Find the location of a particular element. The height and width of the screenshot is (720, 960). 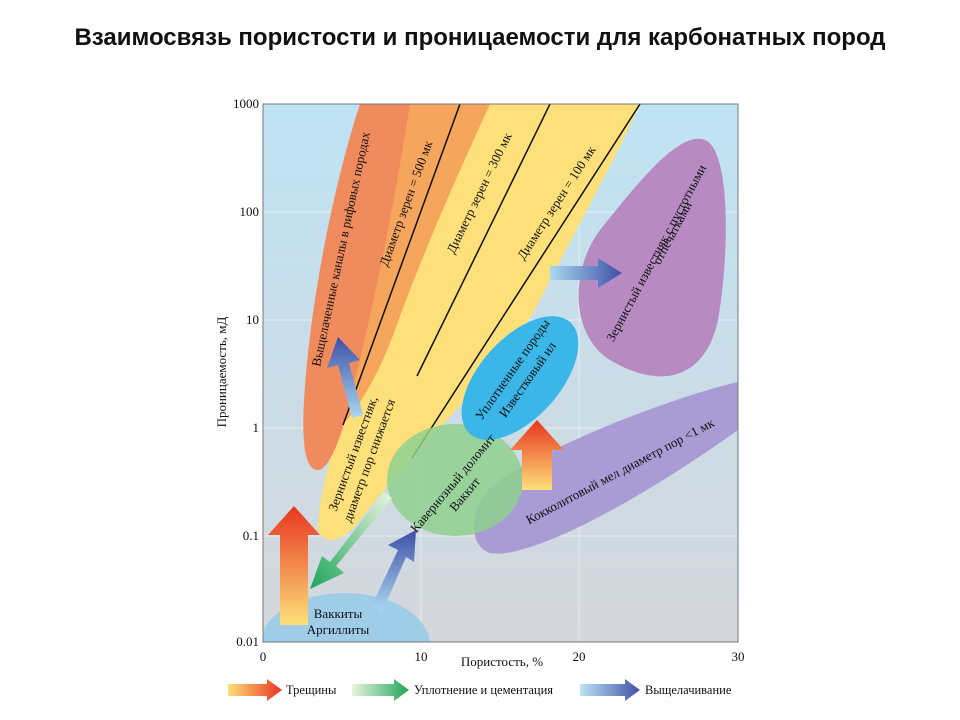

x-tick: 20 is located at coordinates (579, 656).